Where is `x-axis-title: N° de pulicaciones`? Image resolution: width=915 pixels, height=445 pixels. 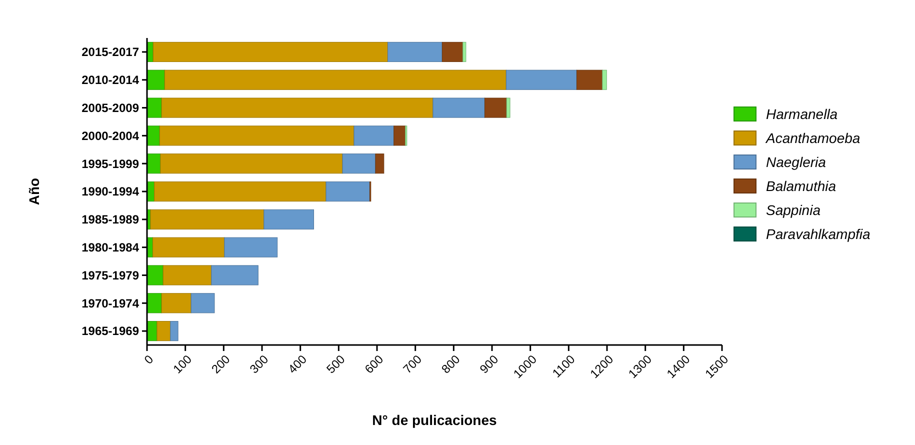 x-axis-title: N° de pulicaciones is located at coordinates (435, 420).